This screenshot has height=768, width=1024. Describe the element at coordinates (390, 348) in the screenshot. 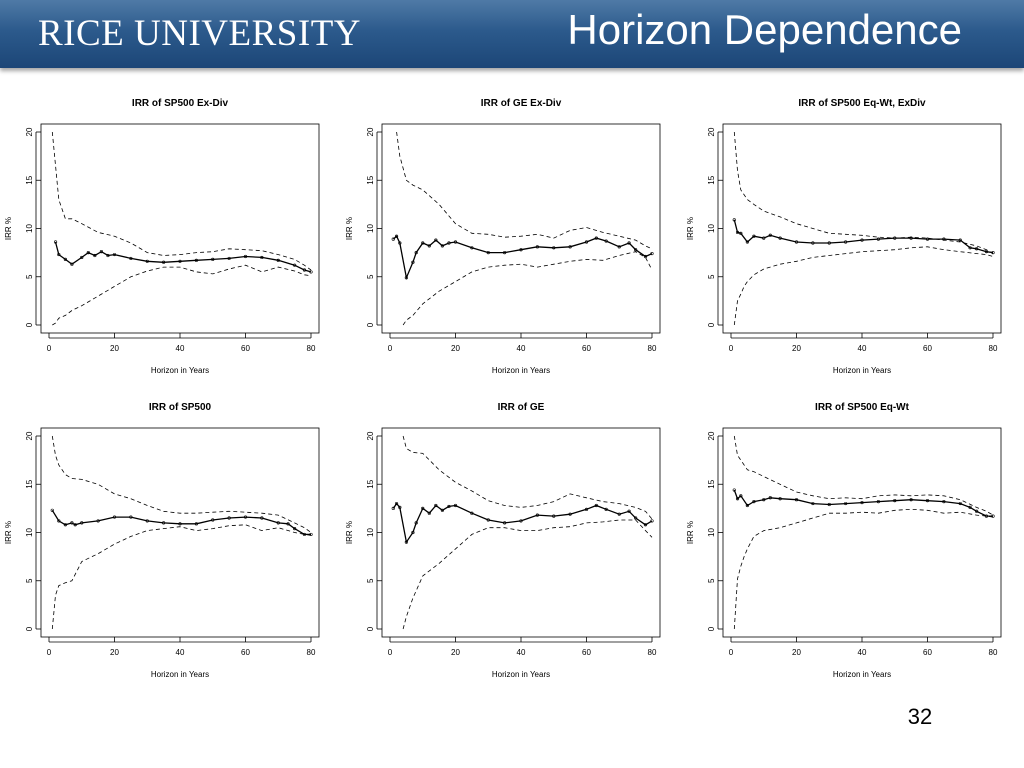

I see `x-tick-label: 0` at that location.